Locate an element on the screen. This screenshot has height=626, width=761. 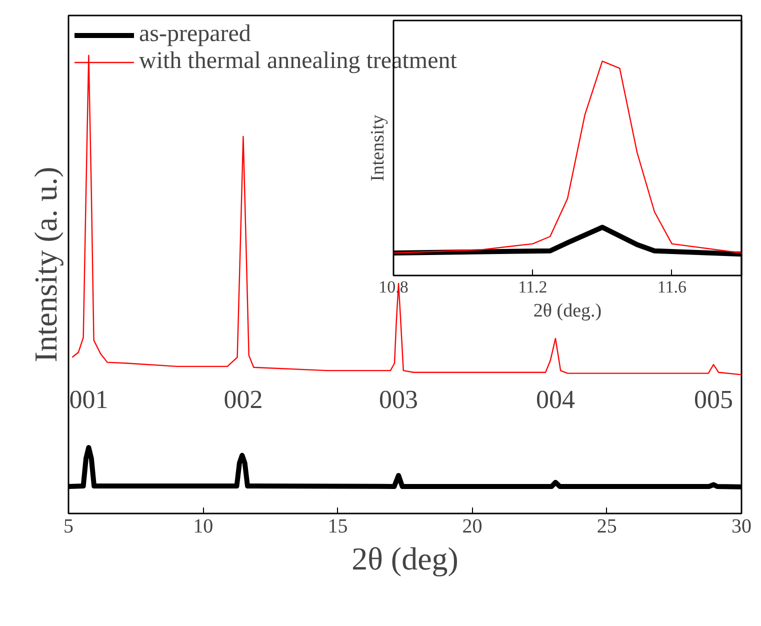
y-axis-title: Intensity (a. u.) is located at coordinates (46, 264).